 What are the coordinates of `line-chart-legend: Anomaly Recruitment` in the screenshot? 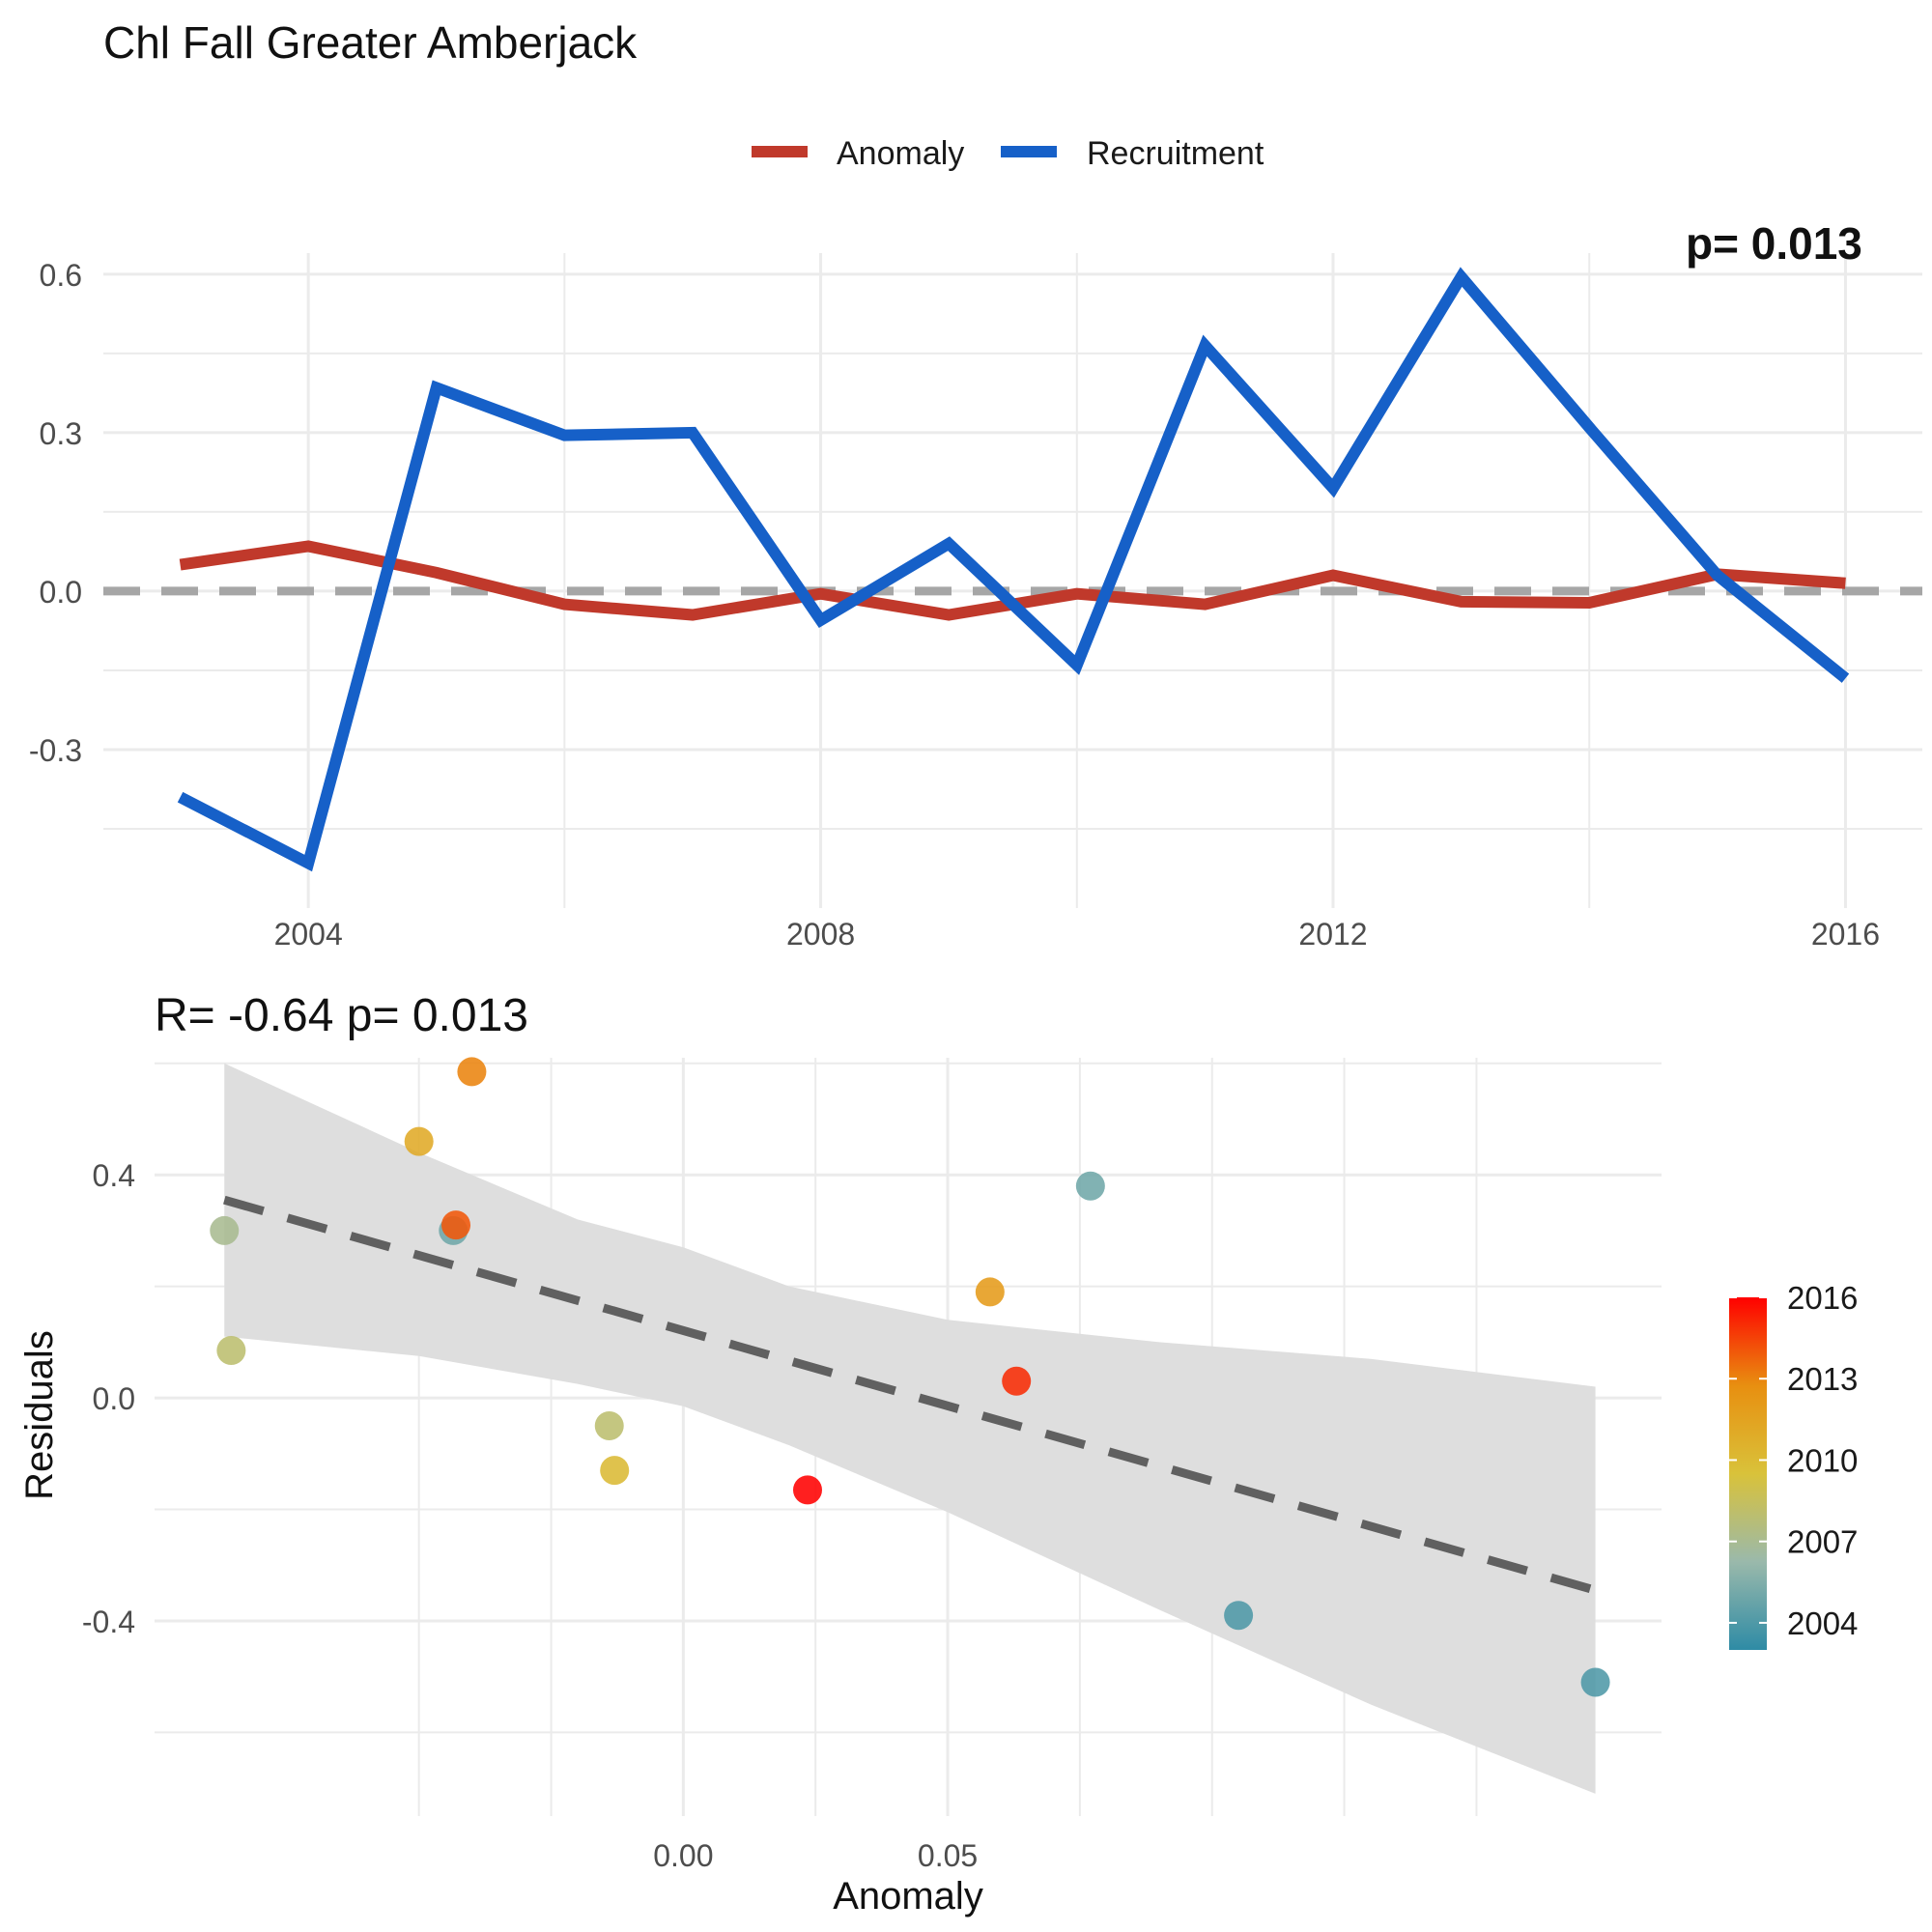 It's located at (1008, 153).